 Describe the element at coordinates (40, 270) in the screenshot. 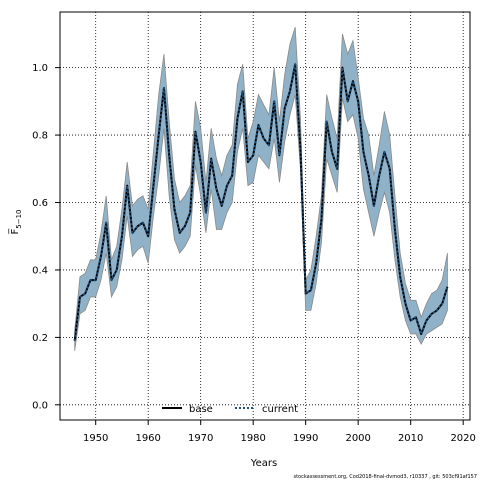

I see `y-tick-label: 0.4` at that location.